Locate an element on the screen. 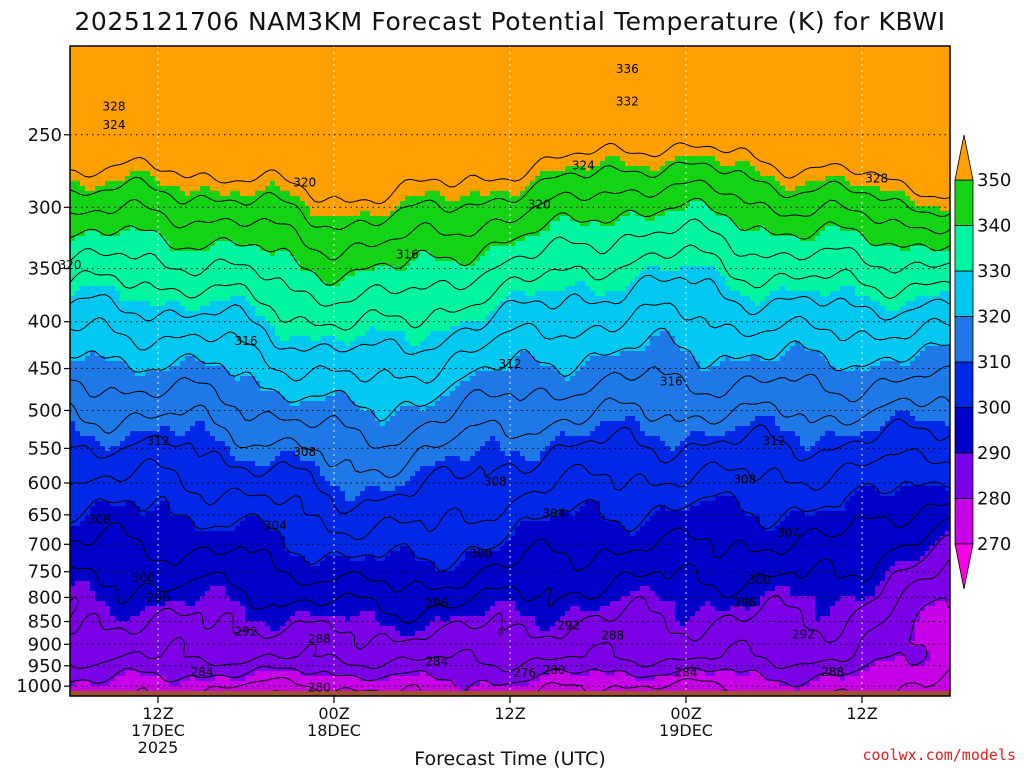 The width and height of the screenshot is (1024, 768). contour-label: 276 is located at coordinates (524, 673).